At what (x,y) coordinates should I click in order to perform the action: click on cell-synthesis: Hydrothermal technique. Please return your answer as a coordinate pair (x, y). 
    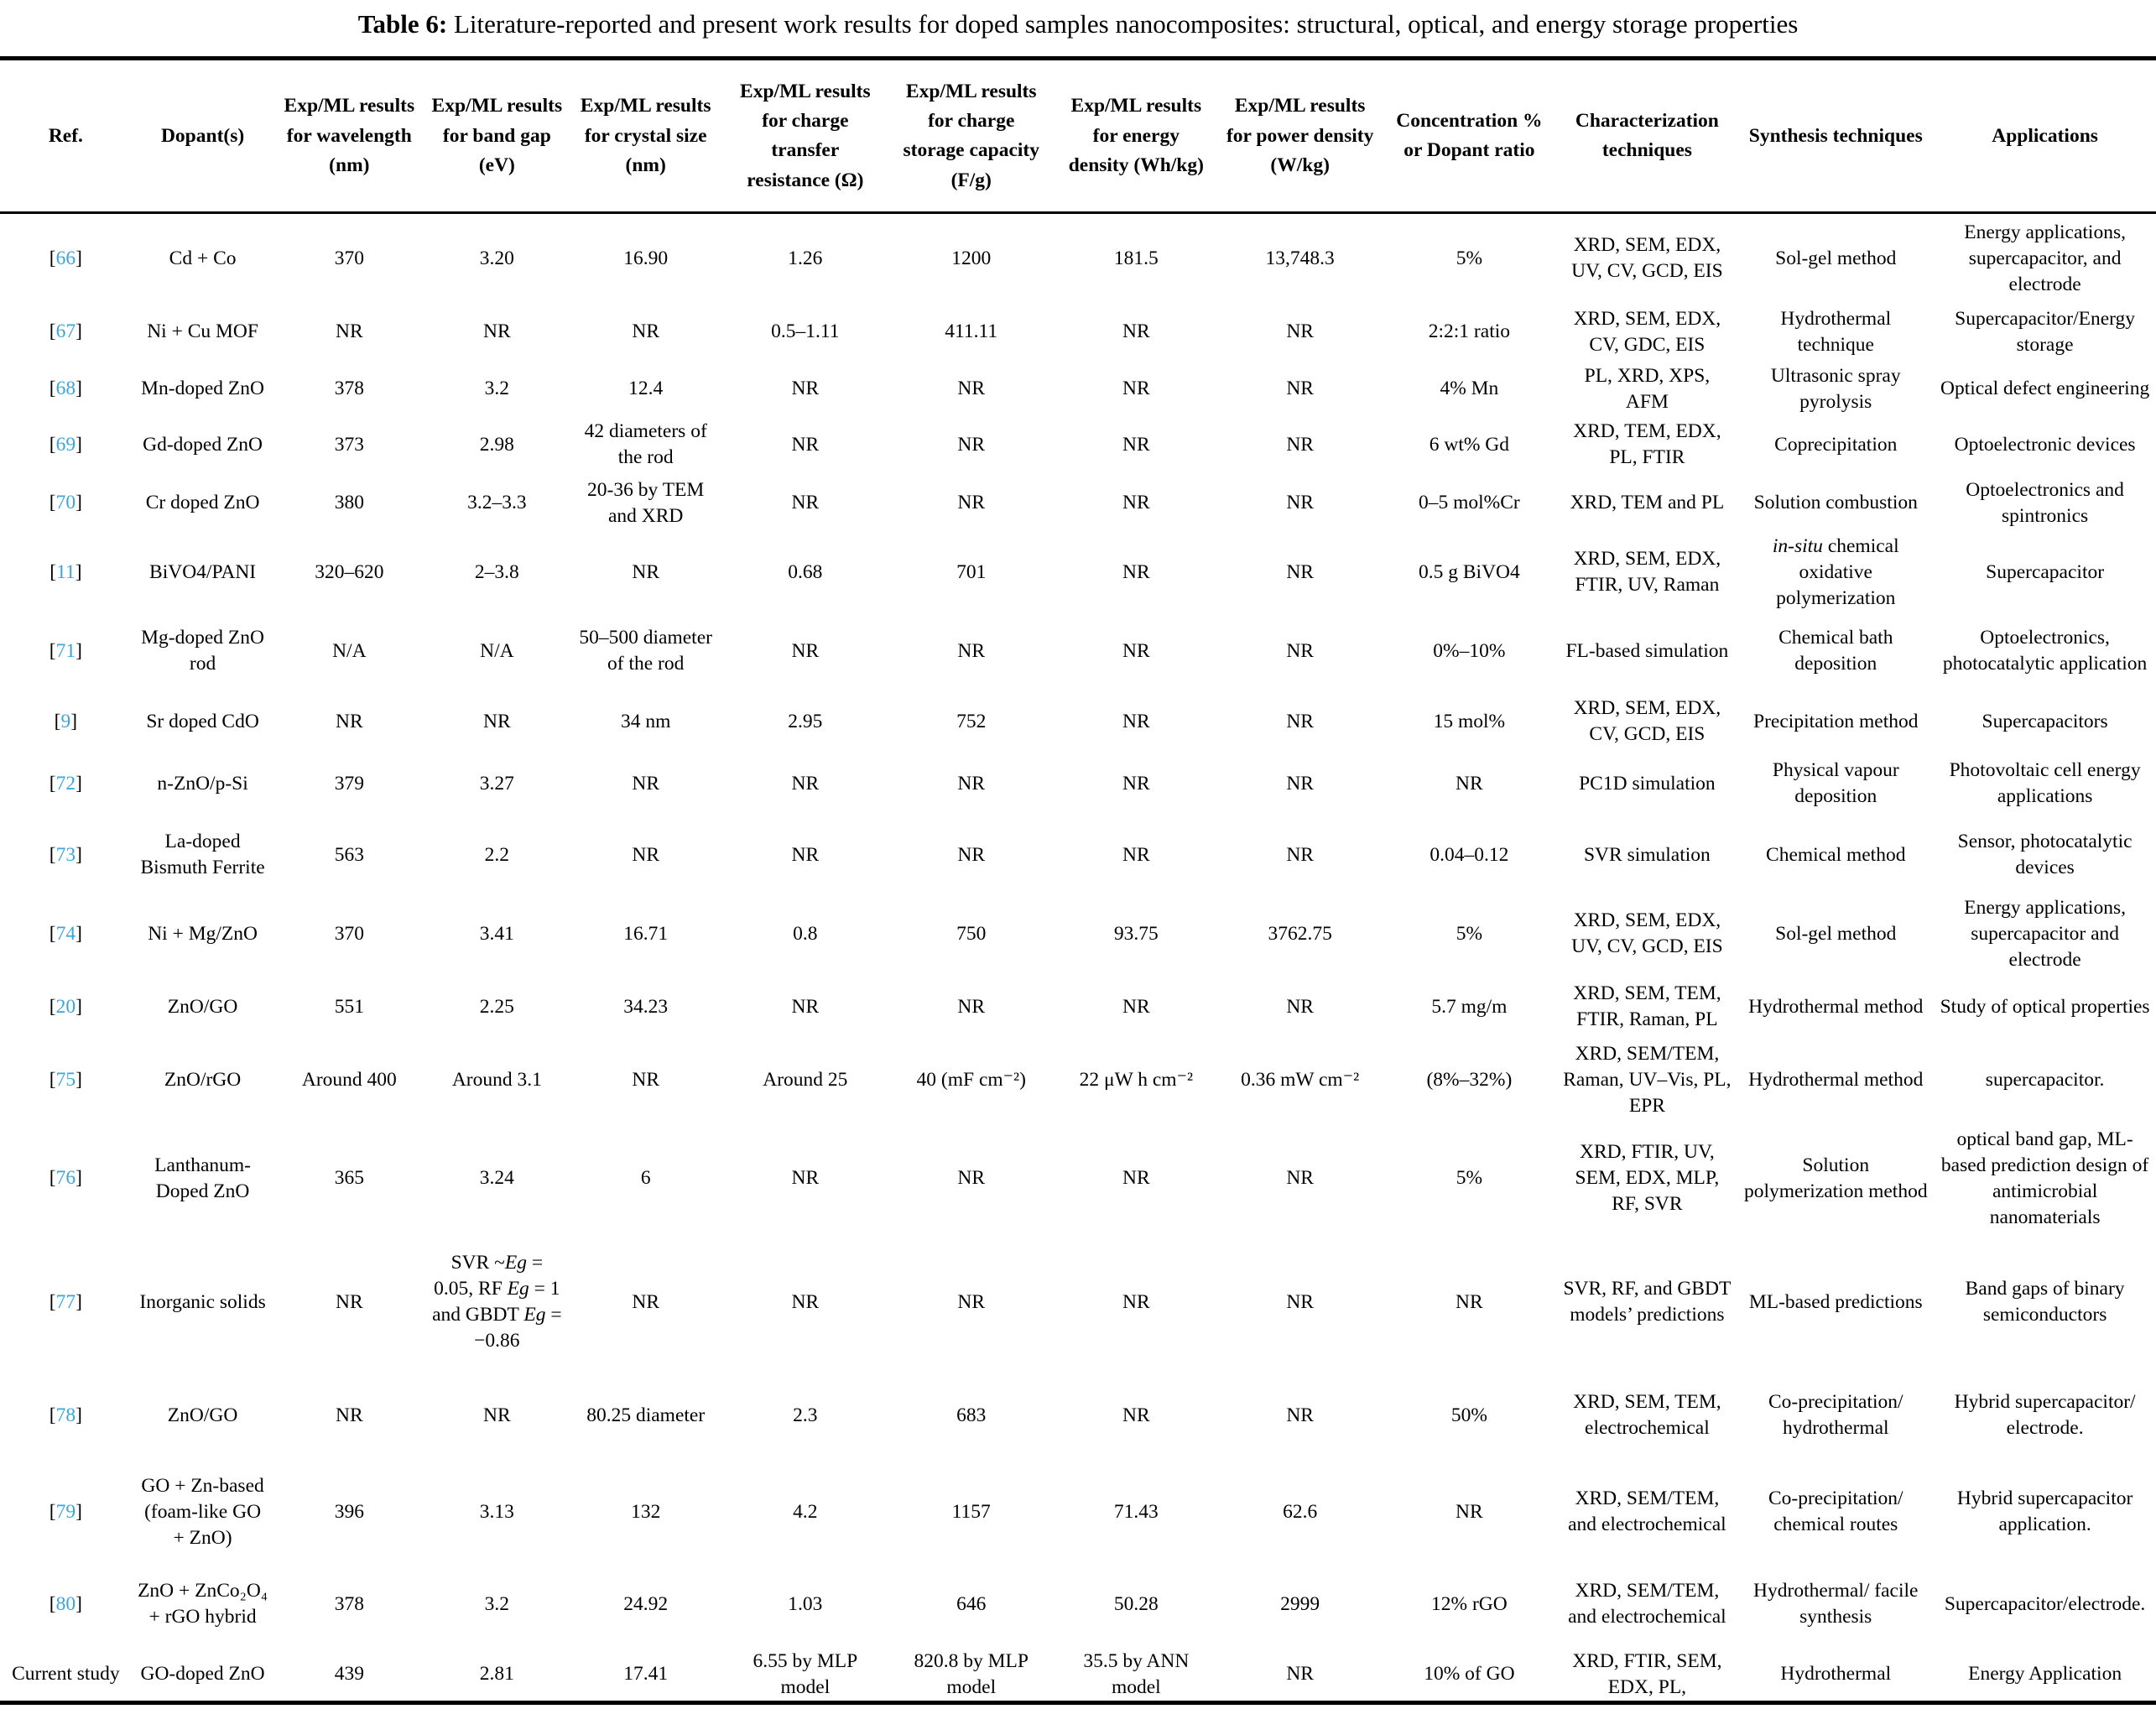
    Looking at the image, I should click on (1836, 331).